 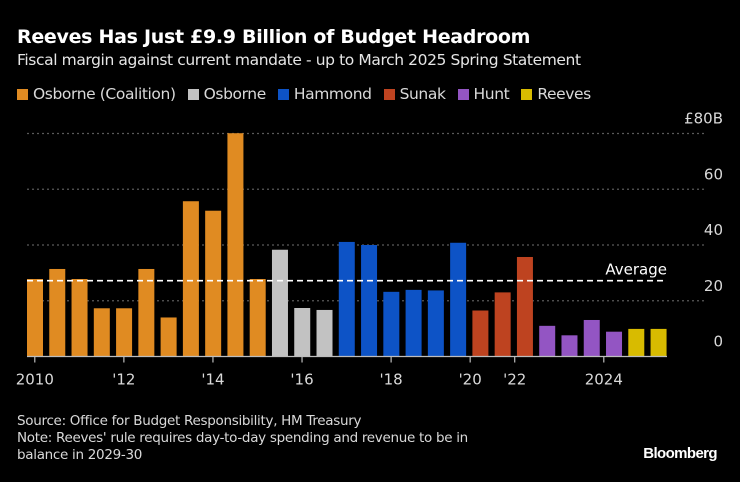 I want to click on average-label: Average, so click(x=636, y=270).